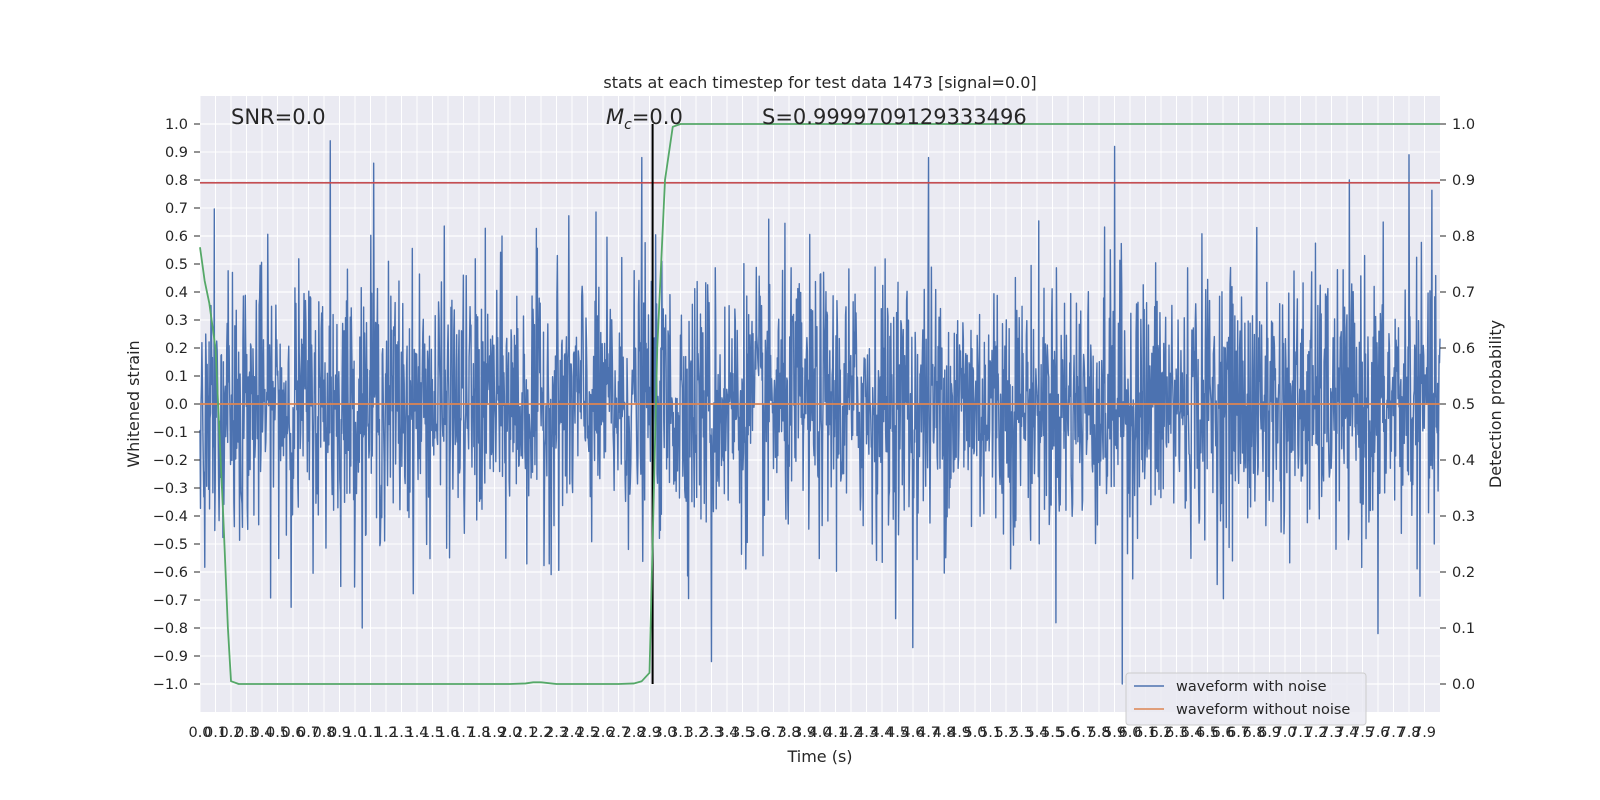 The image size is (1600, 800). What do you see at coordinates (447, 733) in the screenshot?
I see `x-tick-label: 1.6` at bounding box center [447, 733].